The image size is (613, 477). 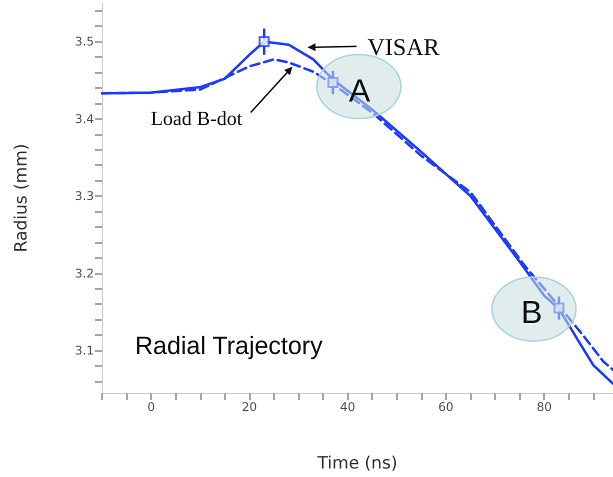 I want to click on x-tick-label: 60, so click(x=446, y=407).